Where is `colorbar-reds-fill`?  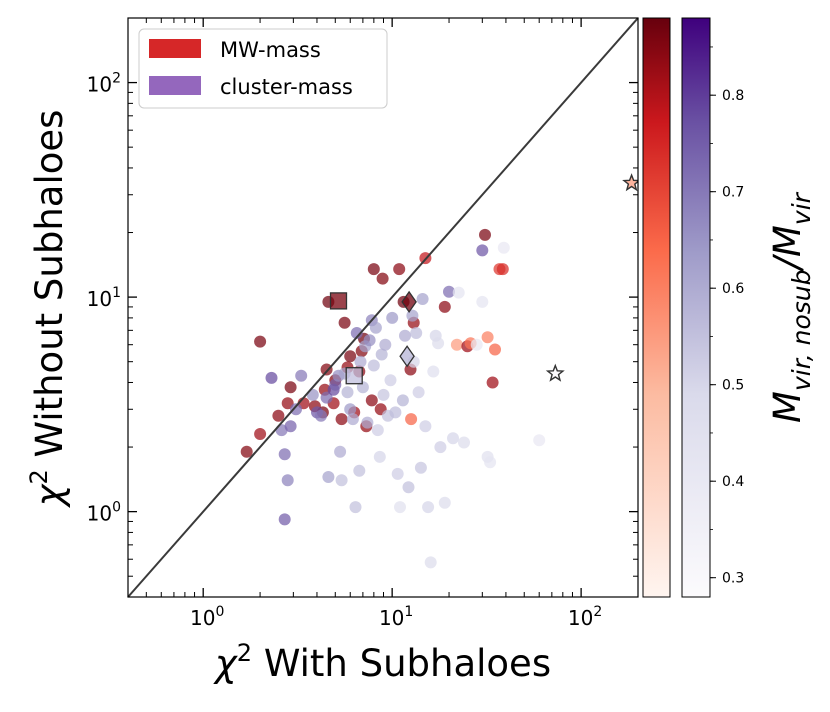 colorbar-reds-fill is located at coordinates (656, 307).